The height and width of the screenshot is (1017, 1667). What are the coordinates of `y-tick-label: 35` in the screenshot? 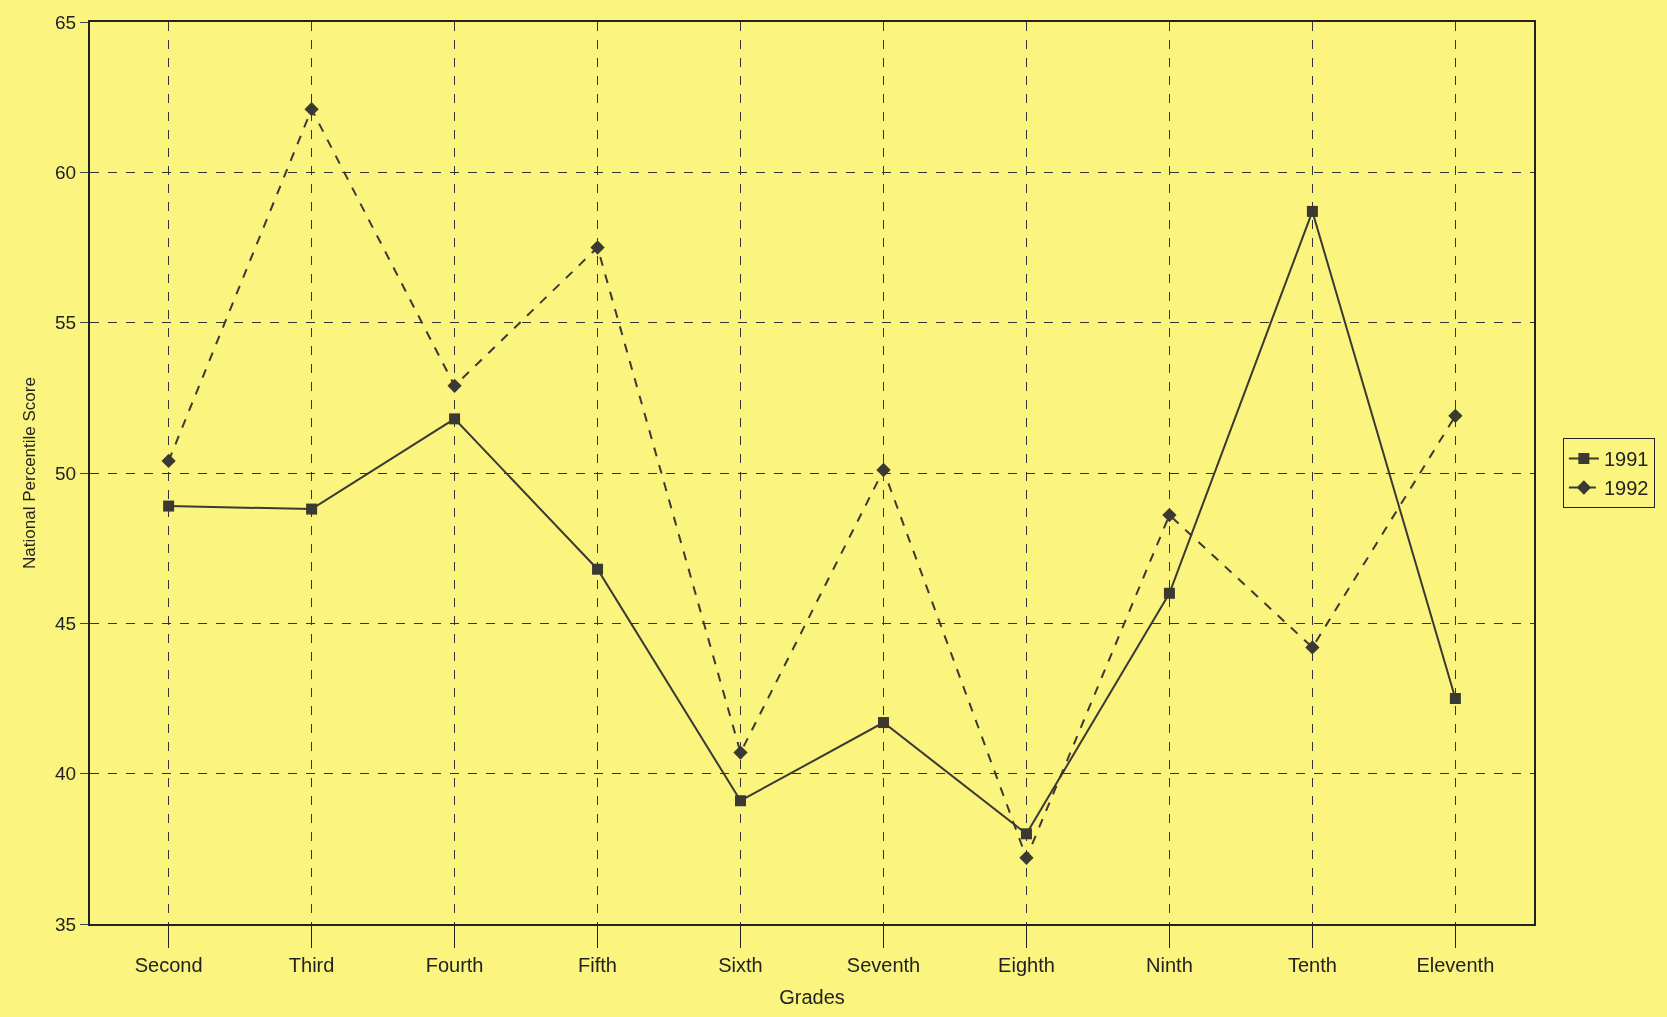 It's located at (66, 924).